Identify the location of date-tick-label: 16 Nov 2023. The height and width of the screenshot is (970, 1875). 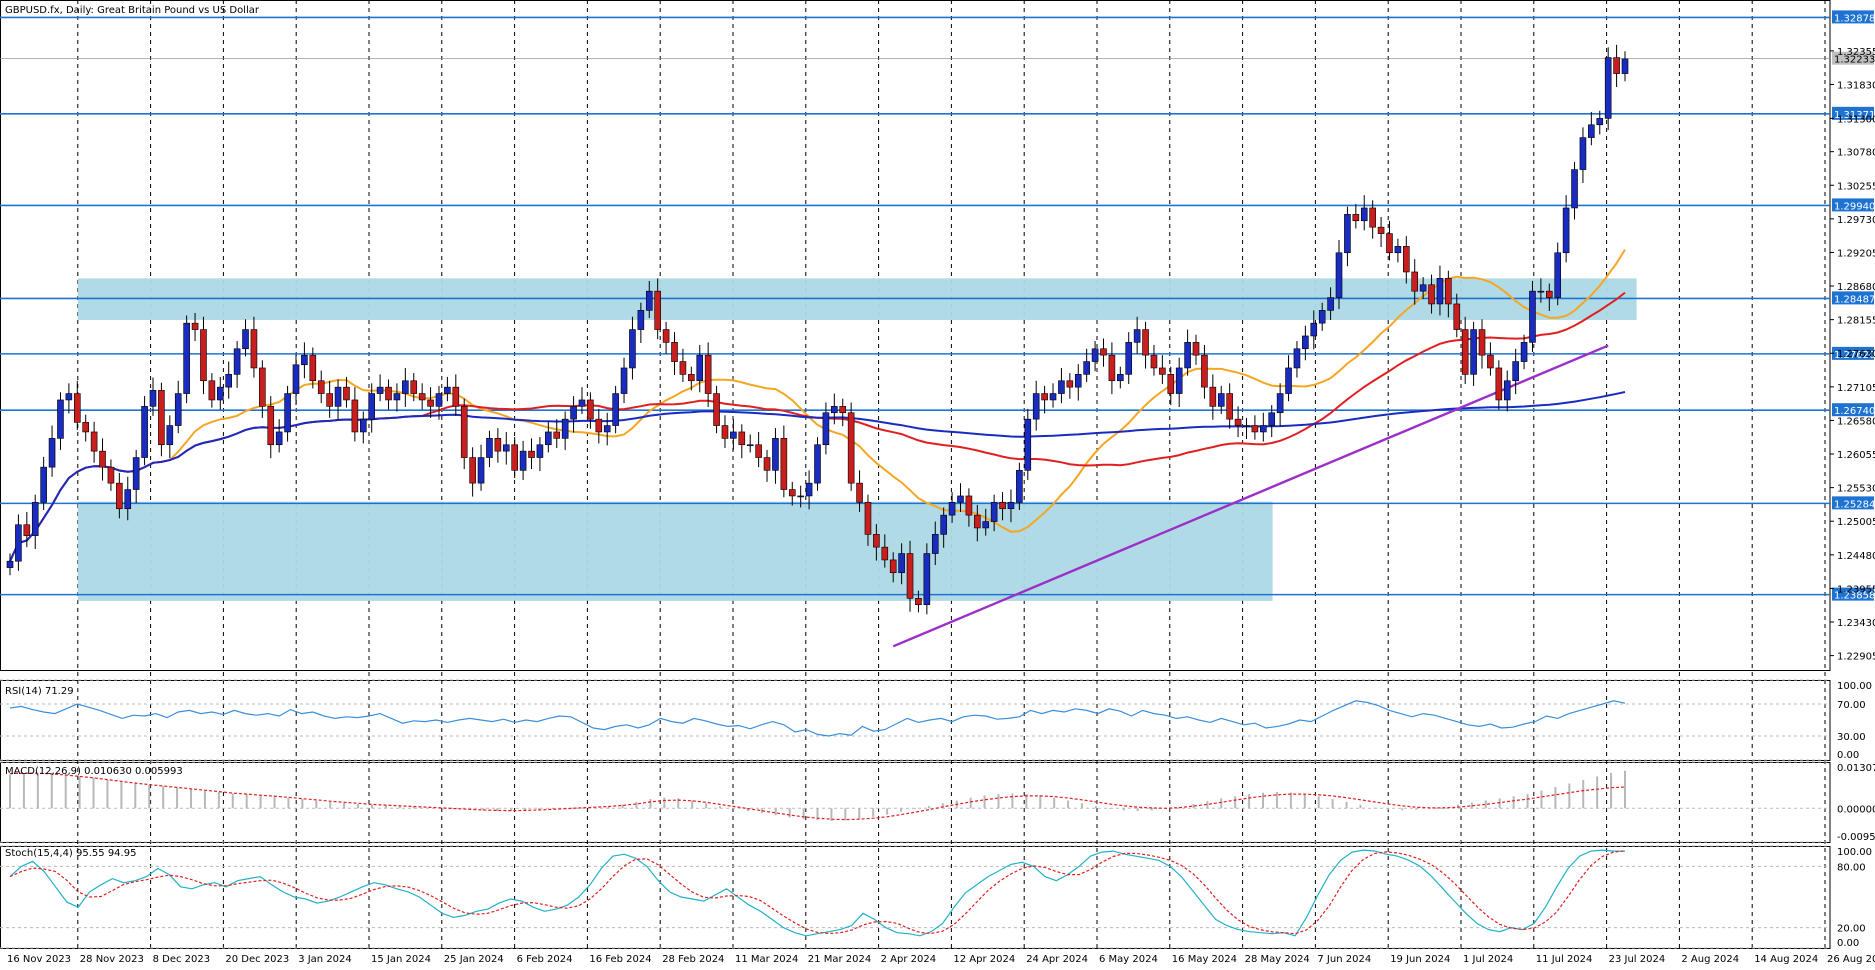
(39, 959).